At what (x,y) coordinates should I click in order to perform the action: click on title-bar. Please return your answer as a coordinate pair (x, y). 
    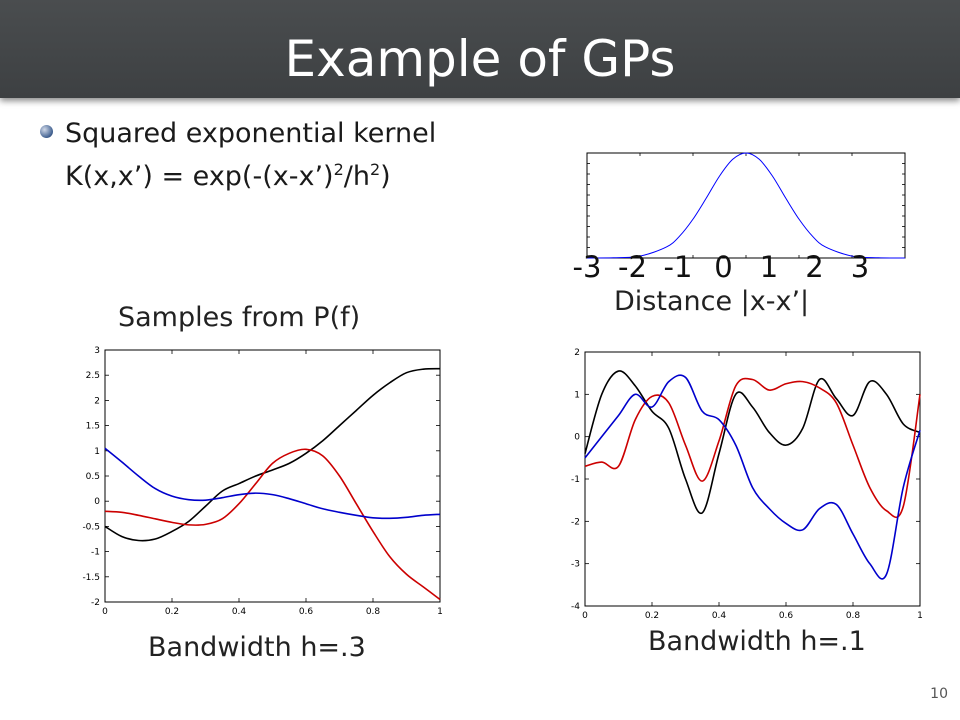
    Looking at the image, I should click on (480, 49).